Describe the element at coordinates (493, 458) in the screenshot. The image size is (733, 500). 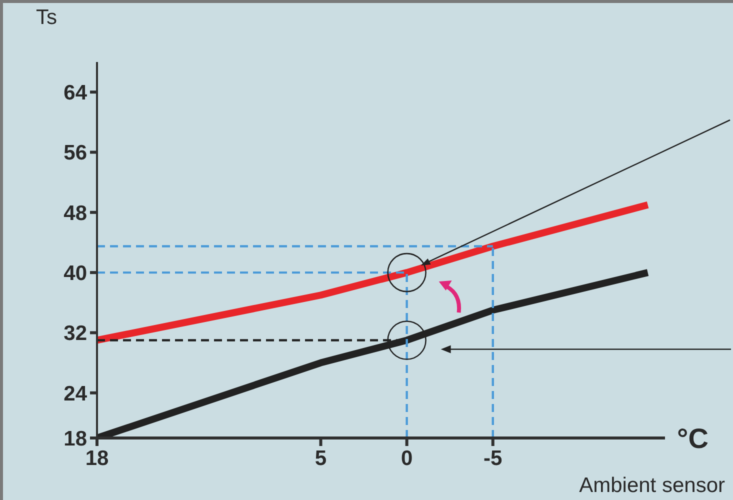
I see `x-tick-label: -5` at that location.